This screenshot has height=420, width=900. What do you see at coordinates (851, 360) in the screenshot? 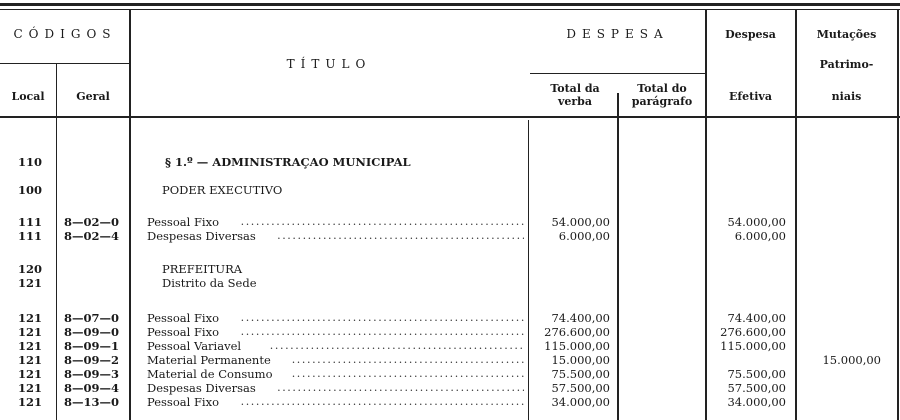
I see `row-mutacoes: 15.000,00` at bounding box center [851, 360].